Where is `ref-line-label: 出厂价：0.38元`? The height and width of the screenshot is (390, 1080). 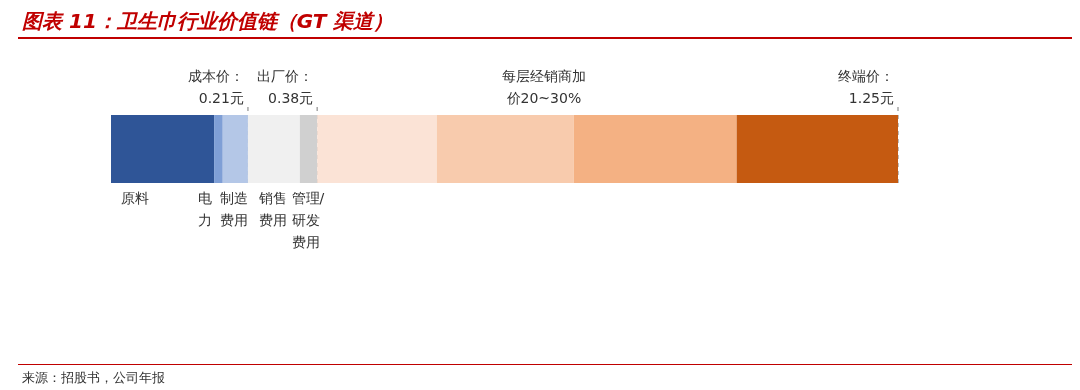
ref-line-label: 出厂价：0.38元 is located at coordinates (285, 87).